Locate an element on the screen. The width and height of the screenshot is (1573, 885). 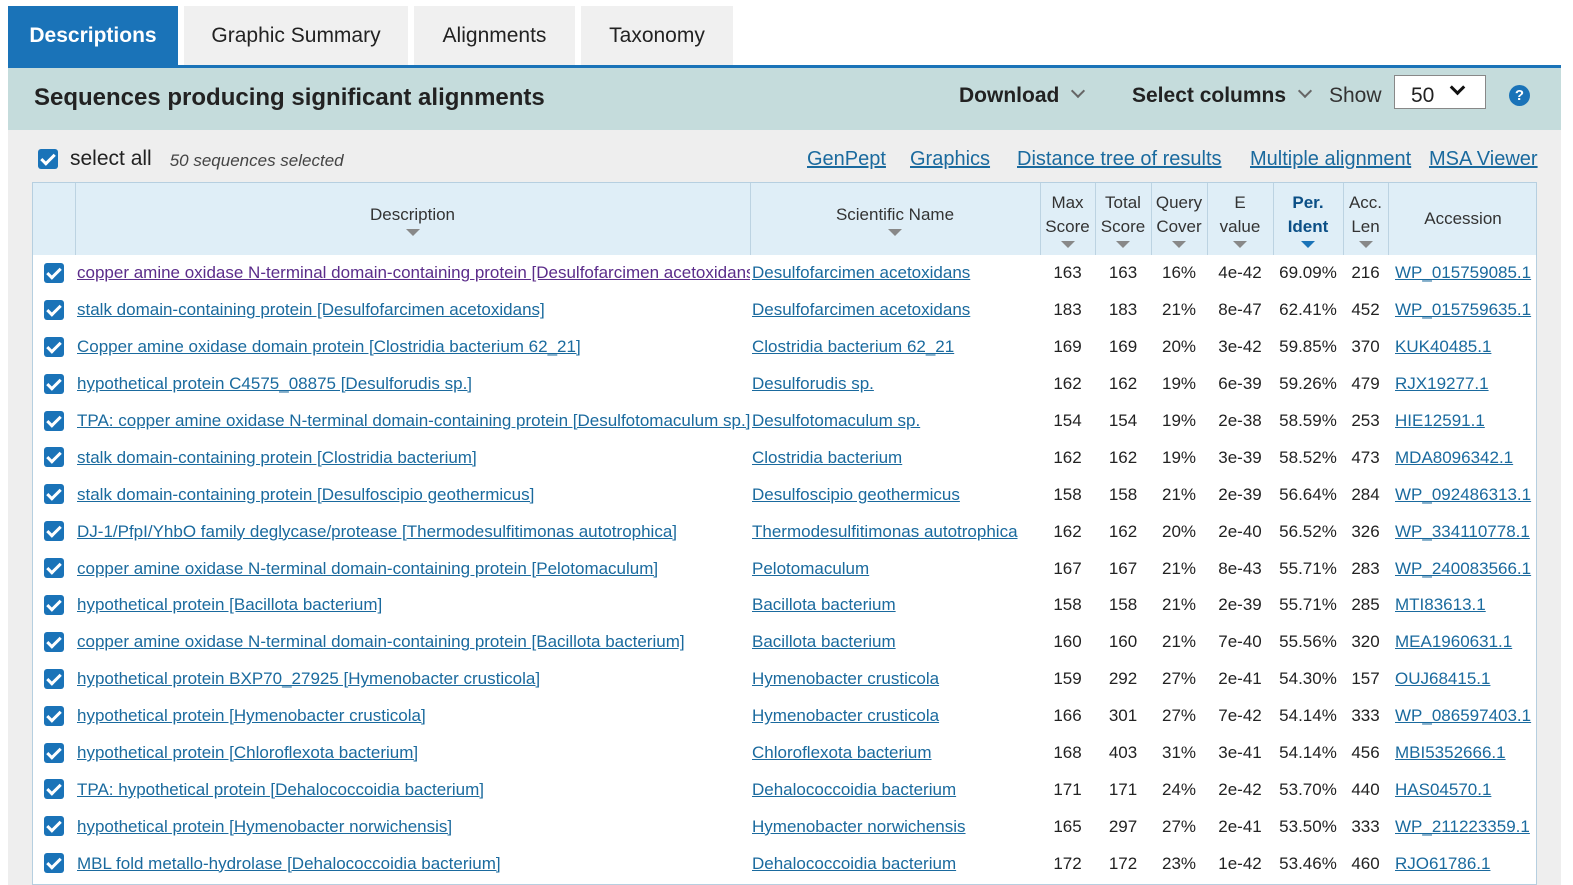
select-all-checkbox is located at coordinates (48, 159).